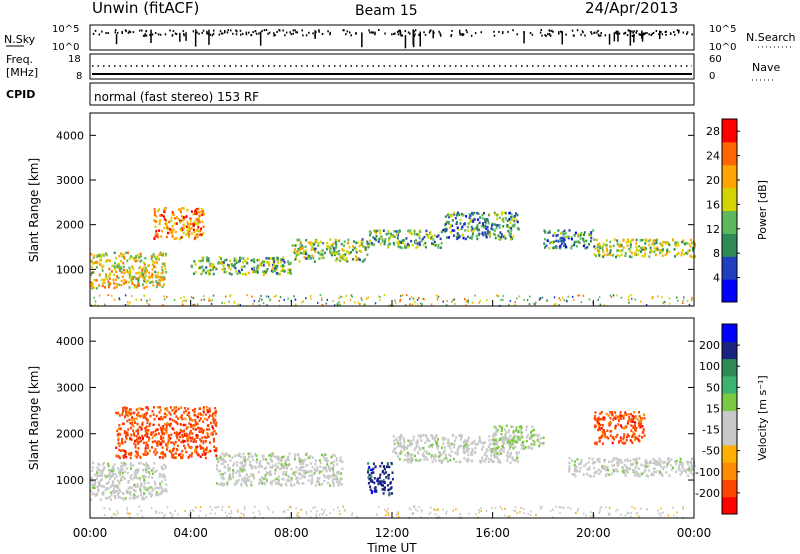 The image size is (800, 554). Describe the element at coordinates (729, 222) in the screenshot. I see `colorbar-segment` at that location.